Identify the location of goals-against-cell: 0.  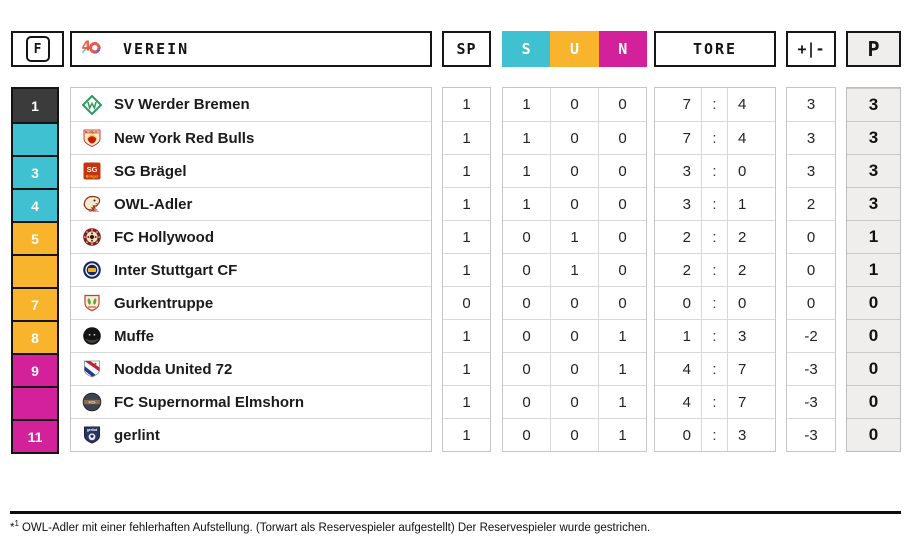
(751, 303).